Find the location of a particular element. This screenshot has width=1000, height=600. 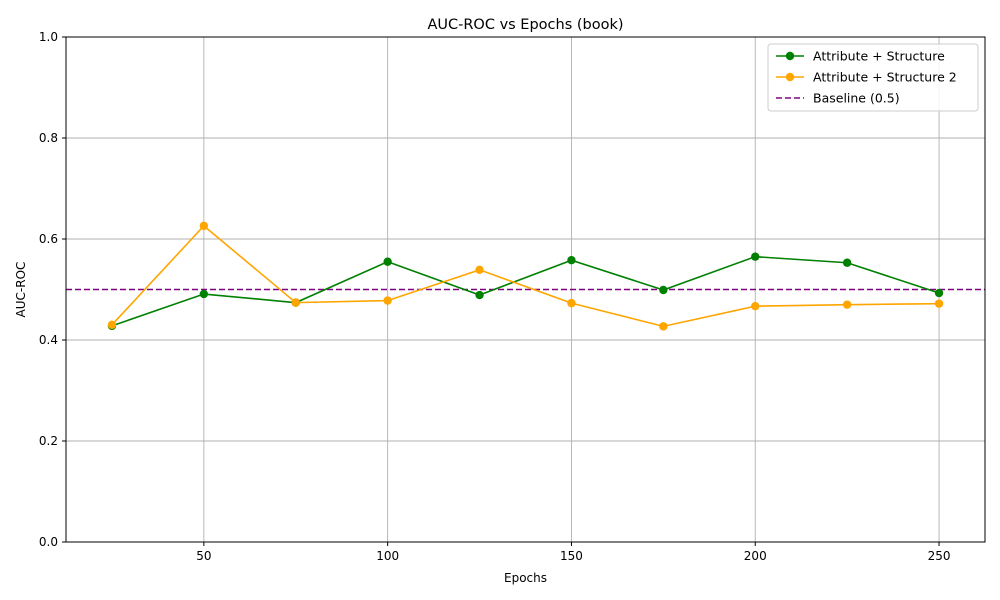

legend-item: Baseline (0.5) is located at coordinates (838, 98).